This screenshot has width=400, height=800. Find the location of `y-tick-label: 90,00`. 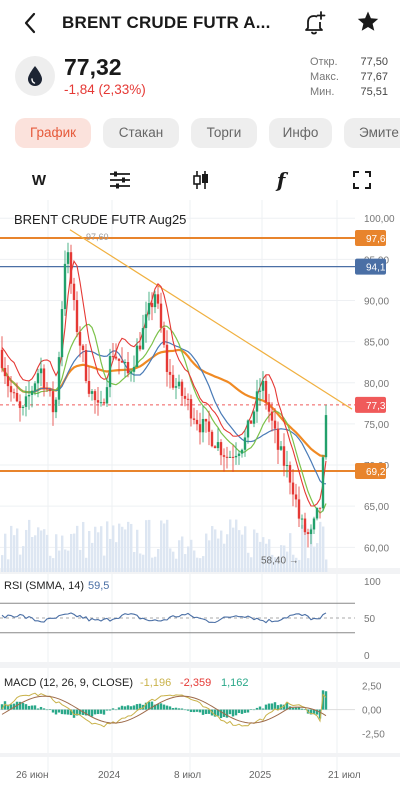

y-tick-label: 90,00 is located at coordinates (376, 302).